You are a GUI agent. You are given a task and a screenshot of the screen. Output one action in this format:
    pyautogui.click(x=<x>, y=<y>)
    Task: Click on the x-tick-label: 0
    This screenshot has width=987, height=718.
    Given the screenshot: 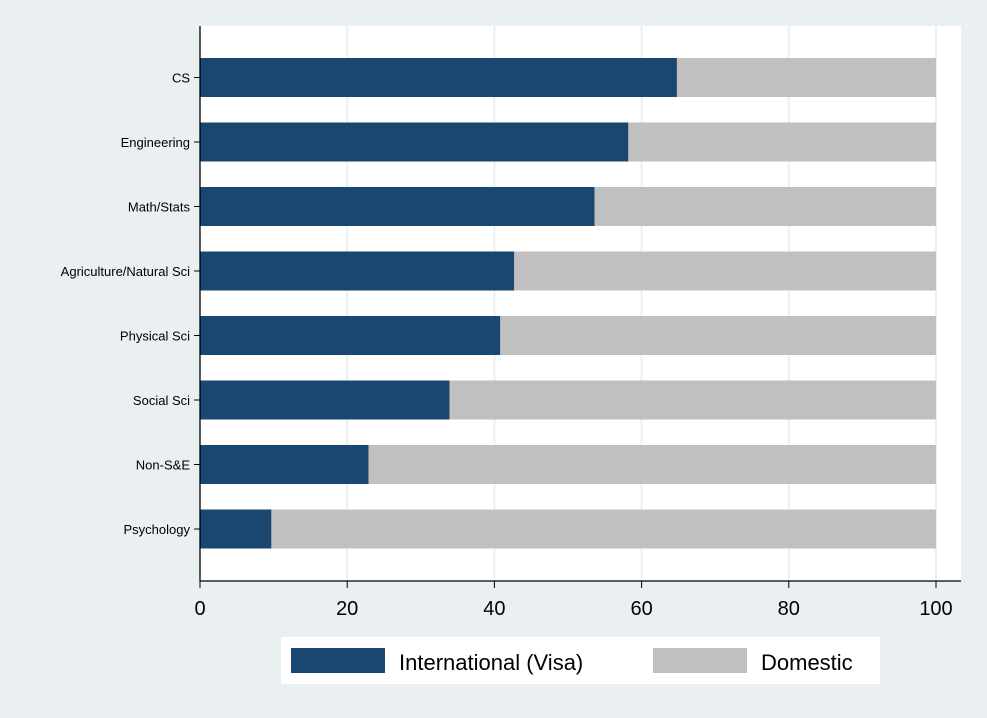 What is the action you would take?
    pyautogui.click(x=199, y=609)
    